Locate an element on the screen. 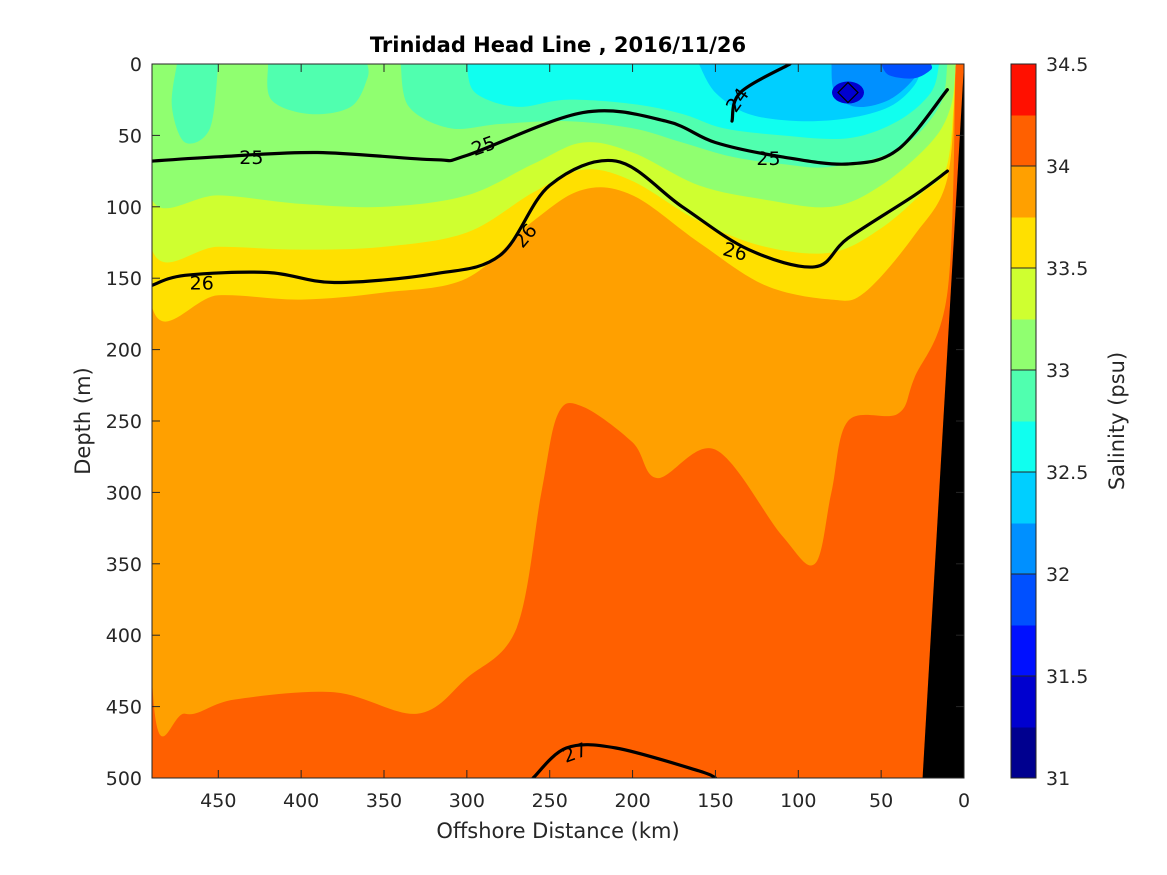 The height and width of the screenshot is (875, 1167). x-tick-label: 300 is located at coordinates (467, 801).